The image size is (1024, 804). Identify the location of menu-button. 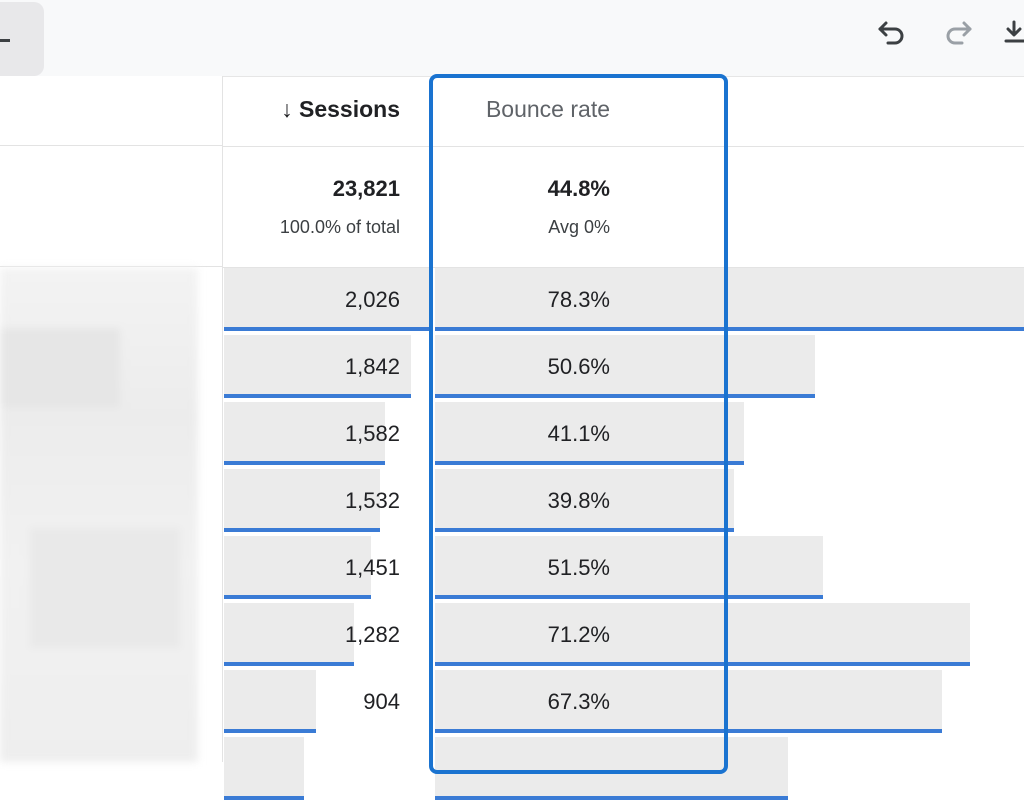
(22, 39).